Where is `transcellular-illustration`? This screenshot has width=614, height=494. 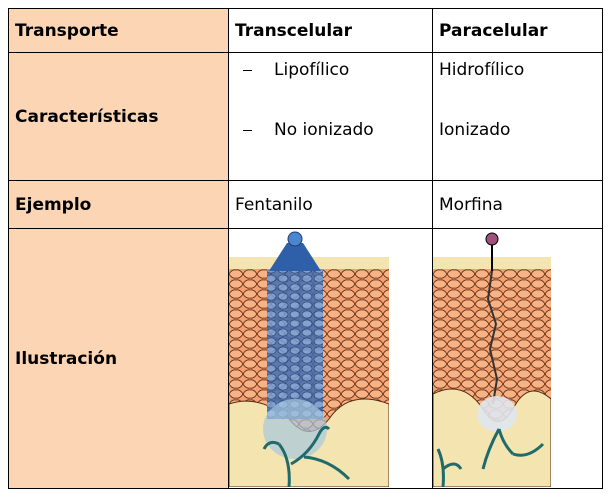 transcellular-illustration is located at coordinates (309, 359).